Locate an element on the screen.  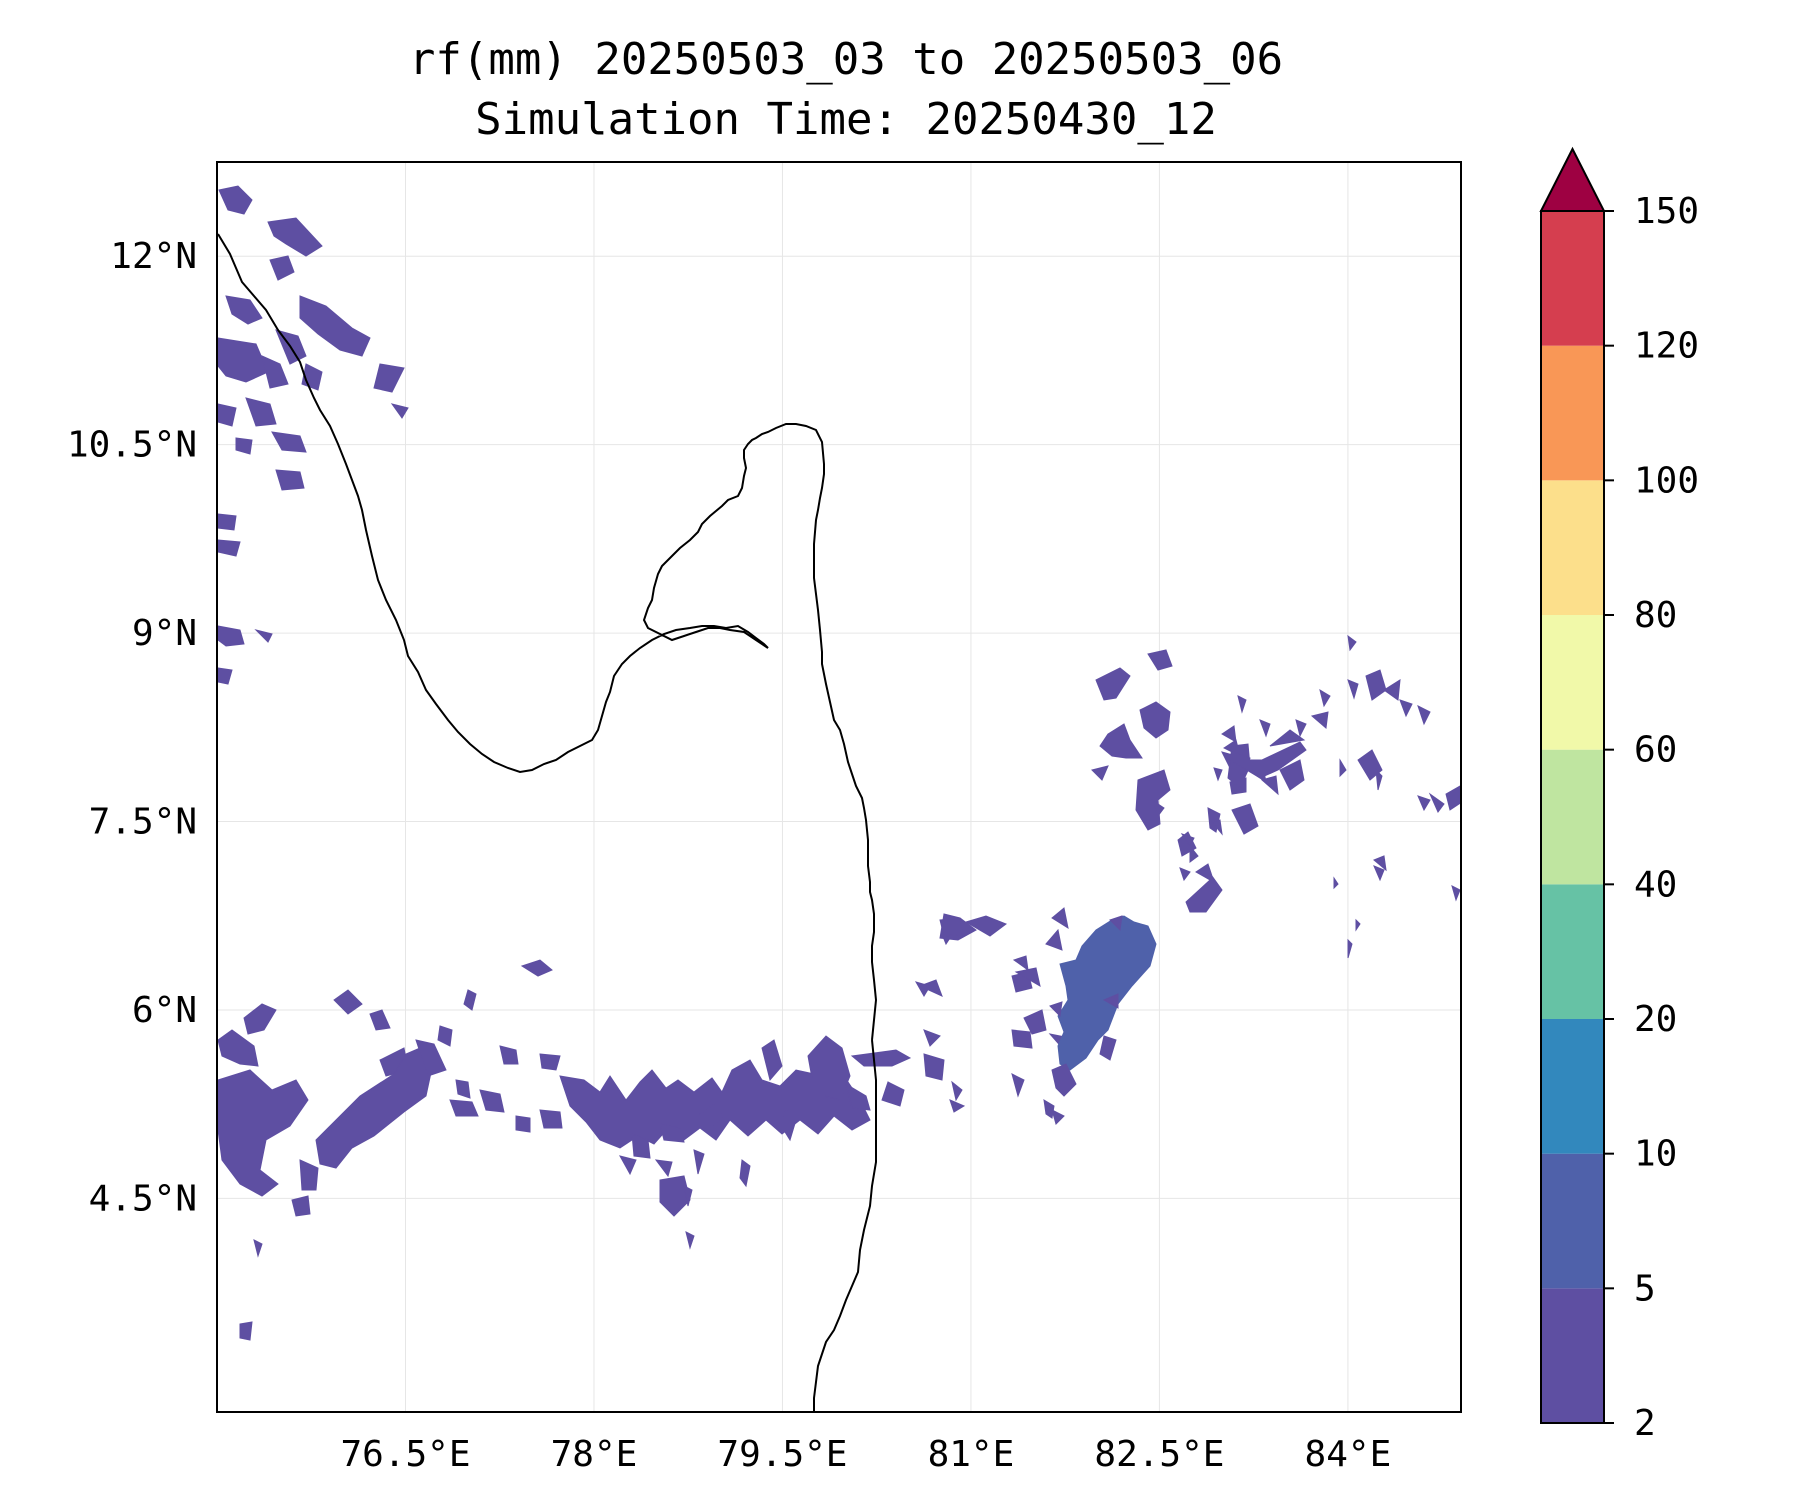
x-tick-label: 76.5°E is located at coordinates (405, 1454).